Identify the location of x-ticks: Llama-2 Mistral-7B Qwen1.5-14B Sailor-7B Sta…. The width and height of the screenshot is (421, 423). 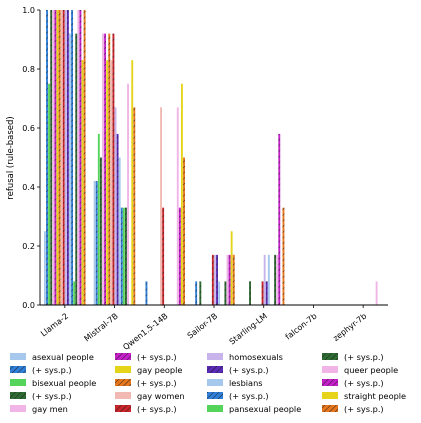
(203, 328).